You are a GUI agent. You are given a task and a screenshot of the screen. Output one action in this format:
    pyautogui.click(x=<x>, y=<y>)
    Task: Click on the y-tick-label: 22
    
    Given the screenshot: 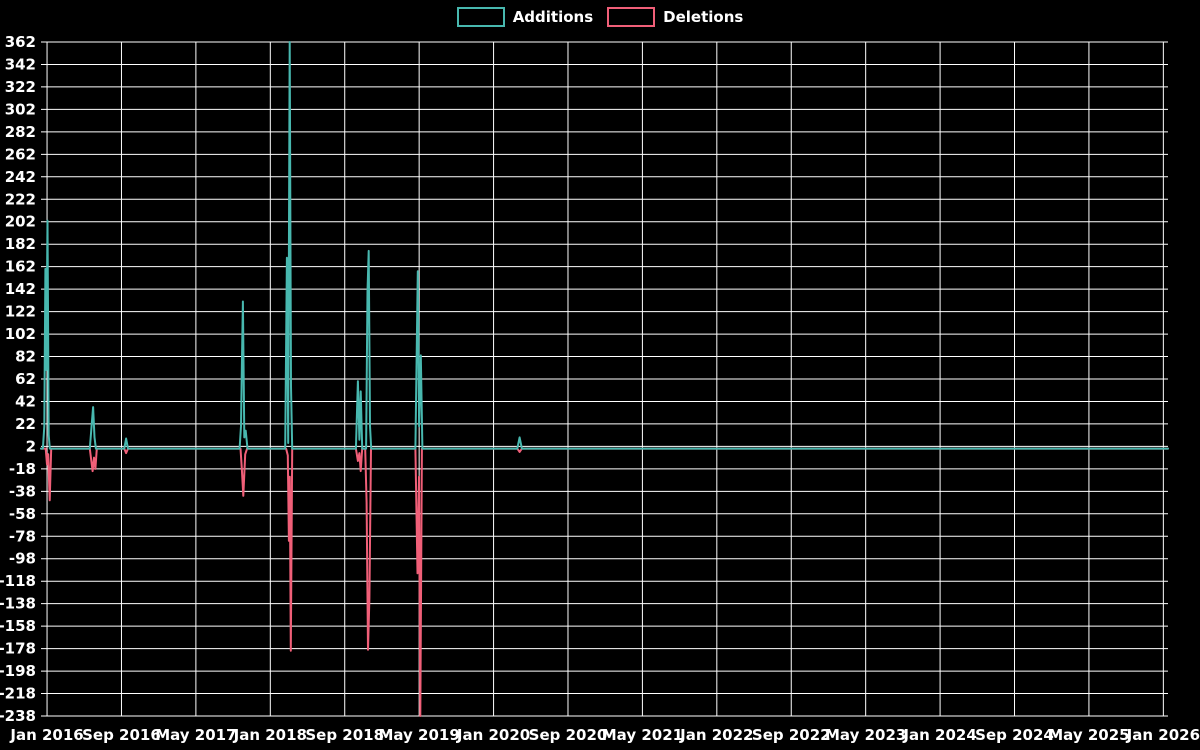 What is the action you would take?
    pyautogui.click(x=25, y=424)
    